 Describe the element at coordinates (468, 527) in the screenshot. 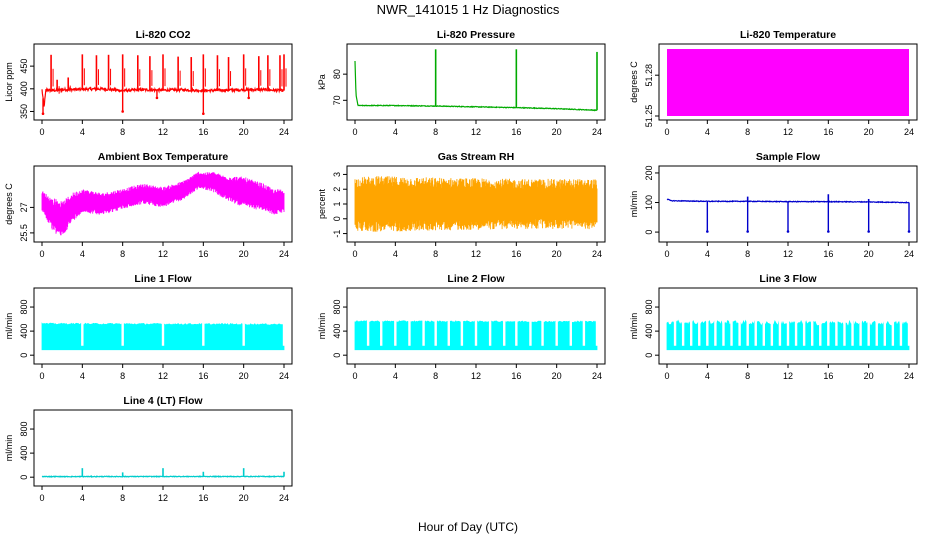

I see `figure-x-axis-label: Hour of Day (UTC)` at that location.